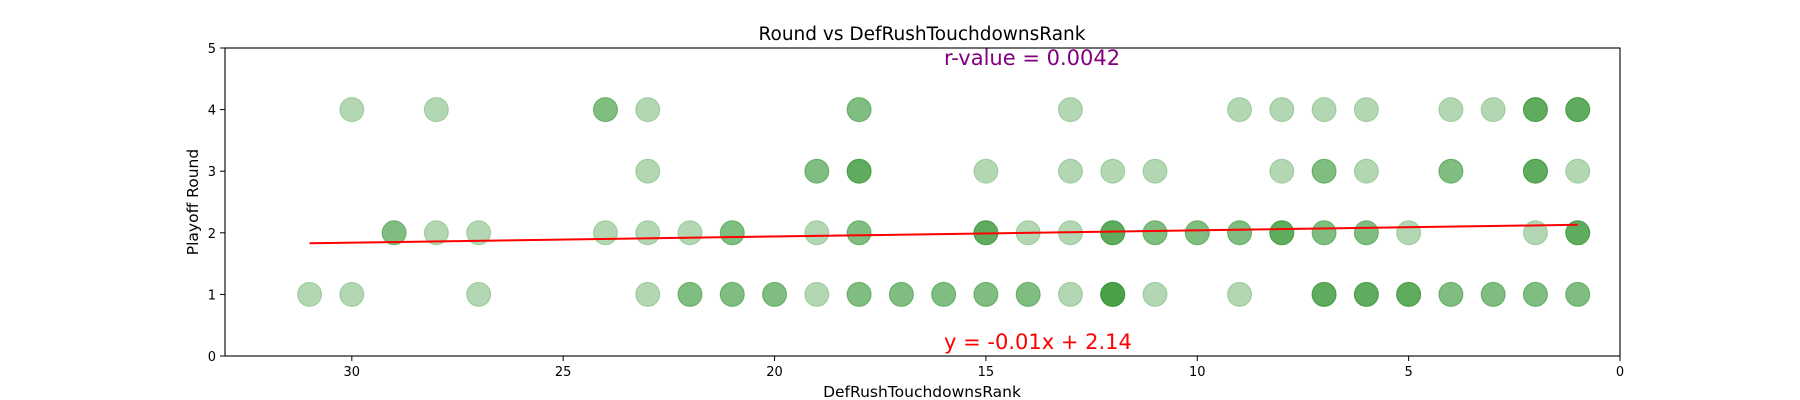 This screenshot has width=1800, height=400. What do you see at coordinates (216, 203) in the screenshot?
I see `y-axis-ticks: 0 1 2 3 4 5` at bounding box center [216, 203].